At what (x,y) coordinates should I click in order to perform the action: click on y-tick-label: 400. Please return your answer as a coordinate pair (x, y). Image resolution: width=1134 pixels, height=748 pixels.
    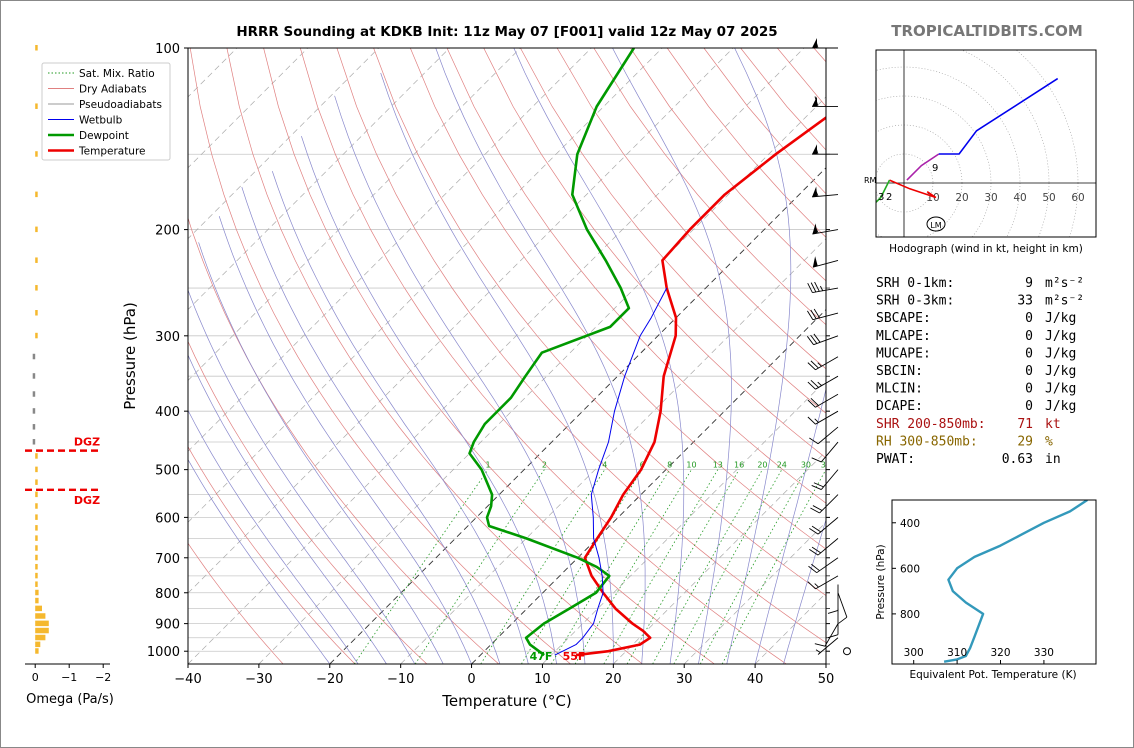
    Looking at the image, I should click on (167, 412).